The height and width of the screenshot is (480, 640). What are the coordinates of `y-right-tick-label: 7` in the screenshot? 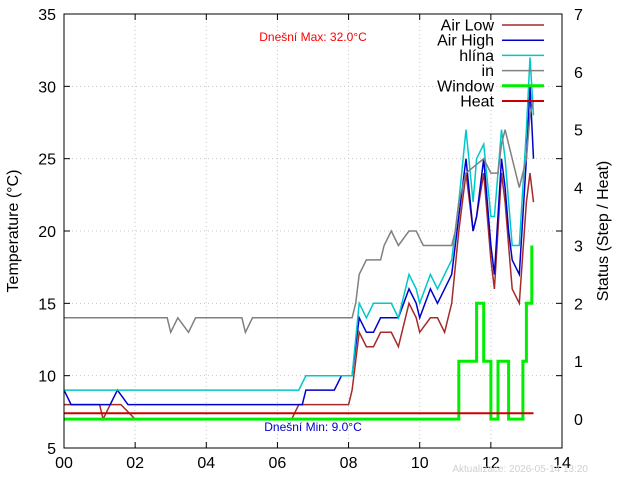 It's located at (578, 15).